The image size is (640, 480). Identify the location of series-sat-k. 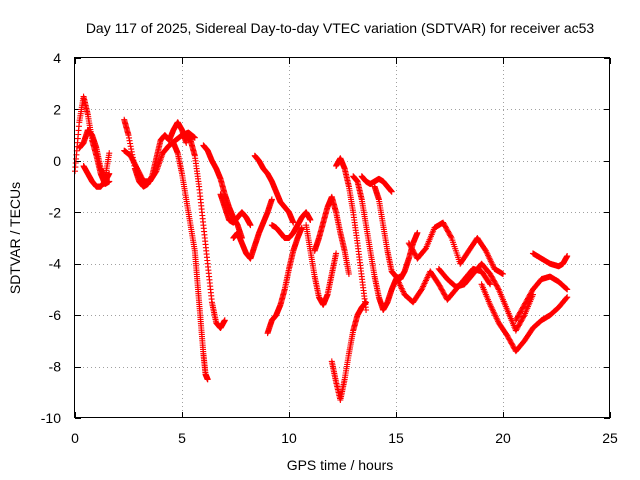
(274, 189).